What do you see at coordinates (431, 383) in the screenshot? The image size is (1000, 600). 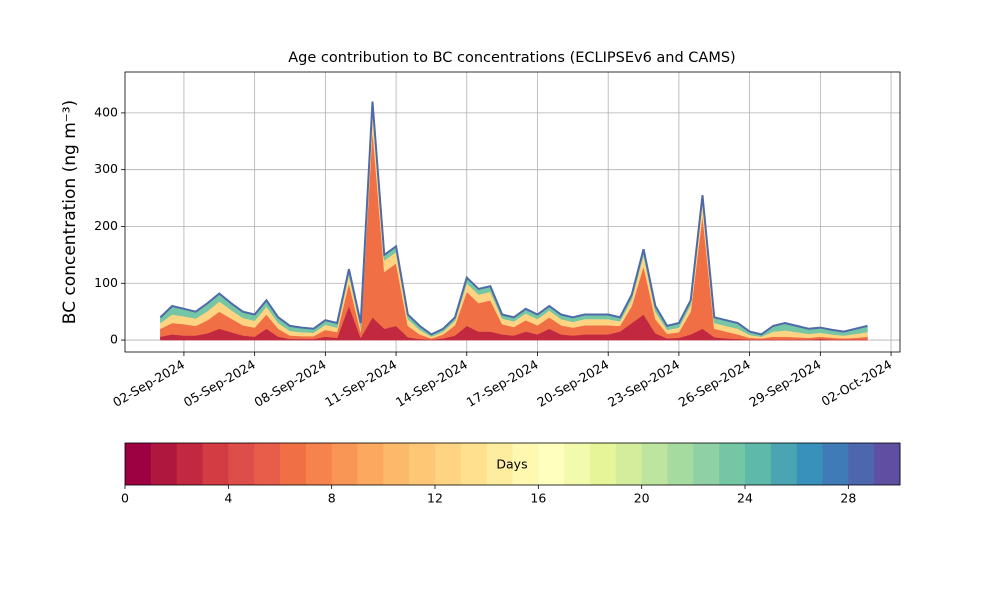 I see `x-tick-label: 14-Sep-2024` at bounding box center [431, 383].